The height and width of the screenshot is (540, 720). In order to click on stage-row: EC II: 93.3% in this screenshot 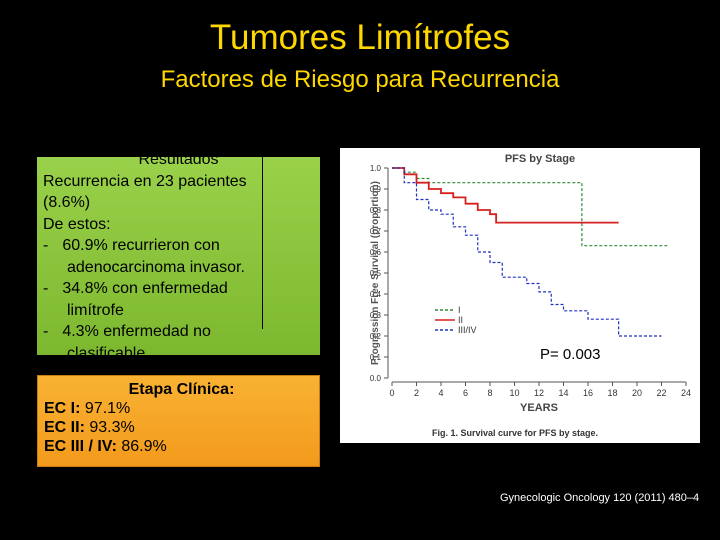, I will do `click(181, 427)`.